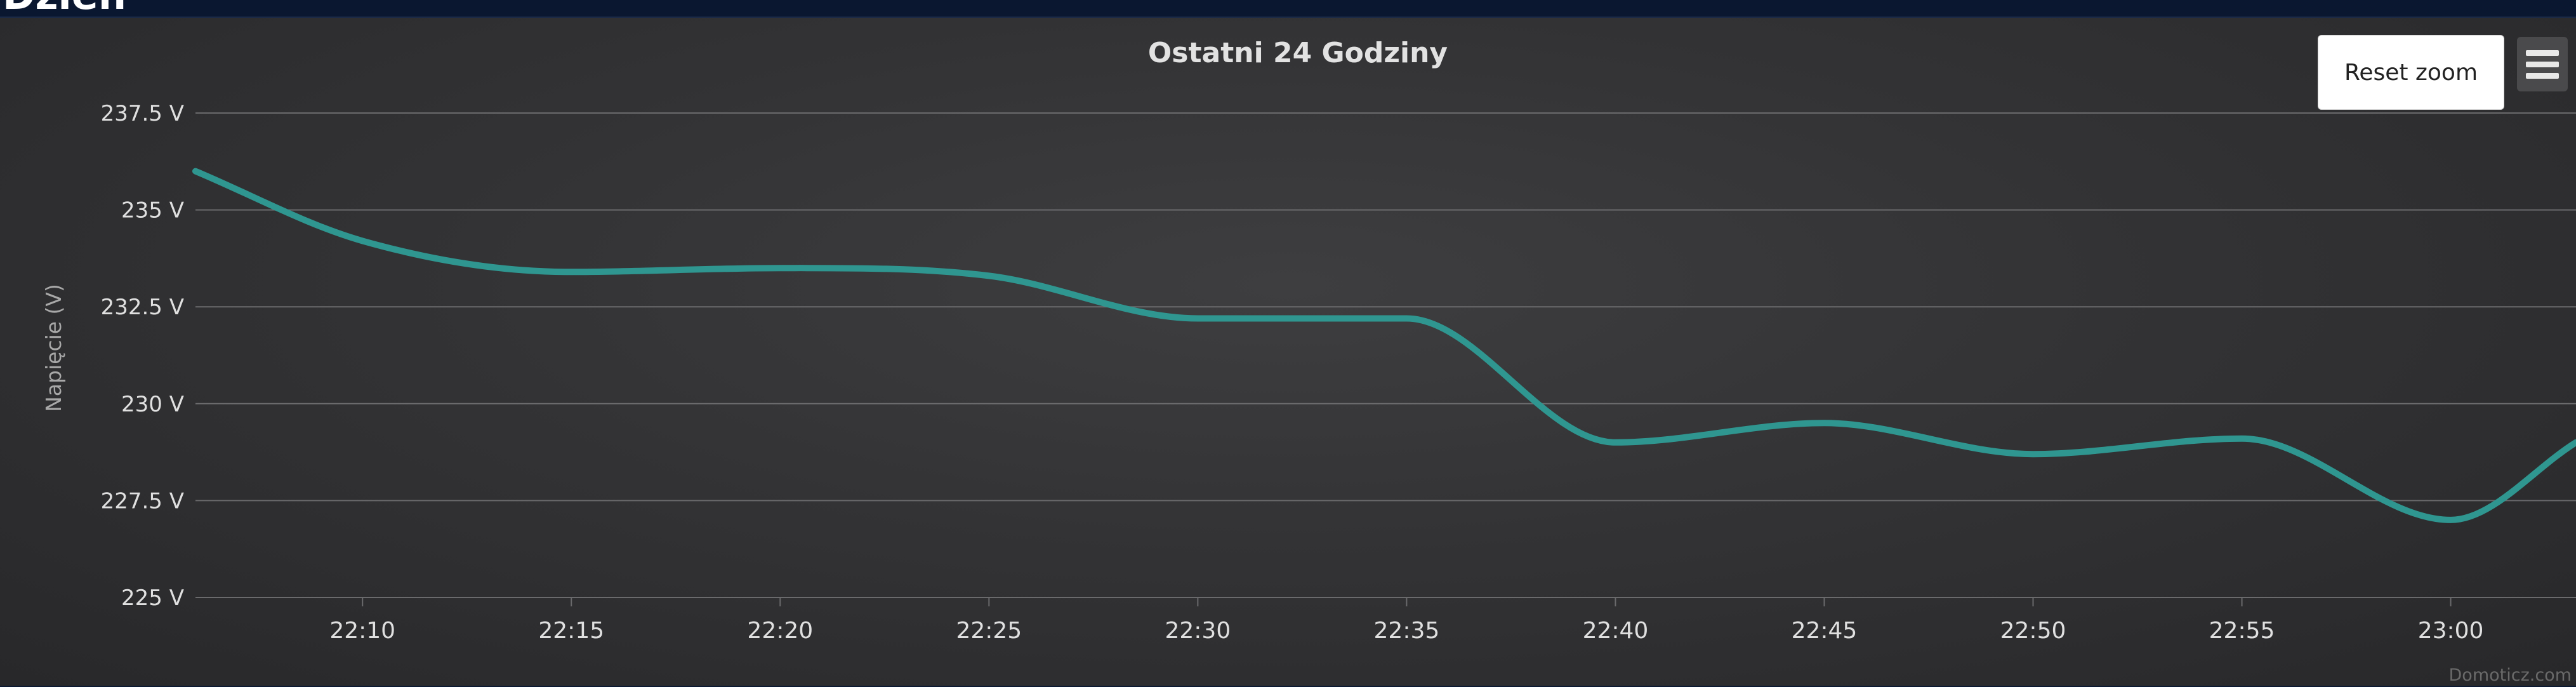  Describe the element at coordinates (142, 356) in the screenshot. I see `y-axis-ticks: 225 V 227.5 V 230 V 232.5 V 235 V 237.5 V` at that location.